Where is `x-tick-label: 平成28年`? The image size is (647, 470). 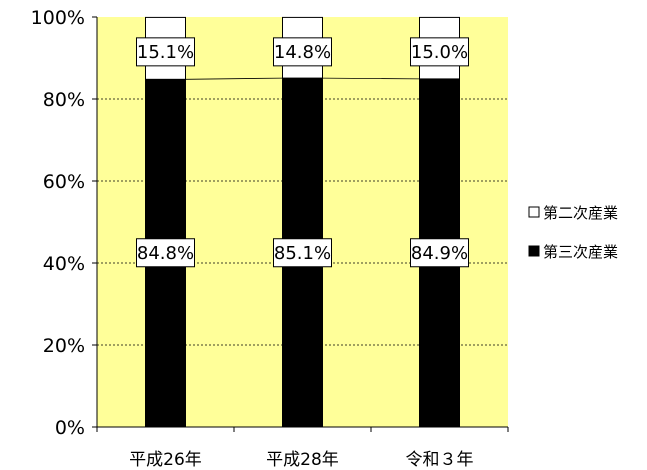
x-tick-label: 平成28年 is located at coordinates (302, 460).